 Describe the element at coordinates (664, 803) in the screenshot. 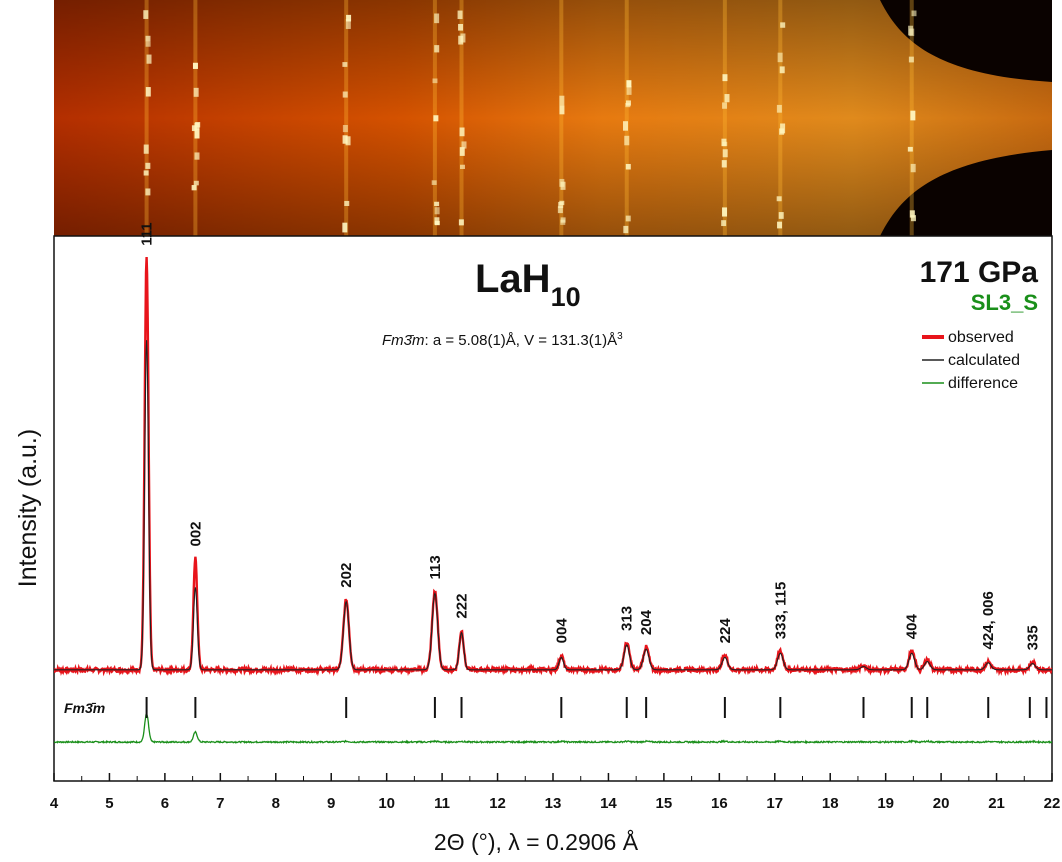

I see `x-tick-label: 15` at that location.